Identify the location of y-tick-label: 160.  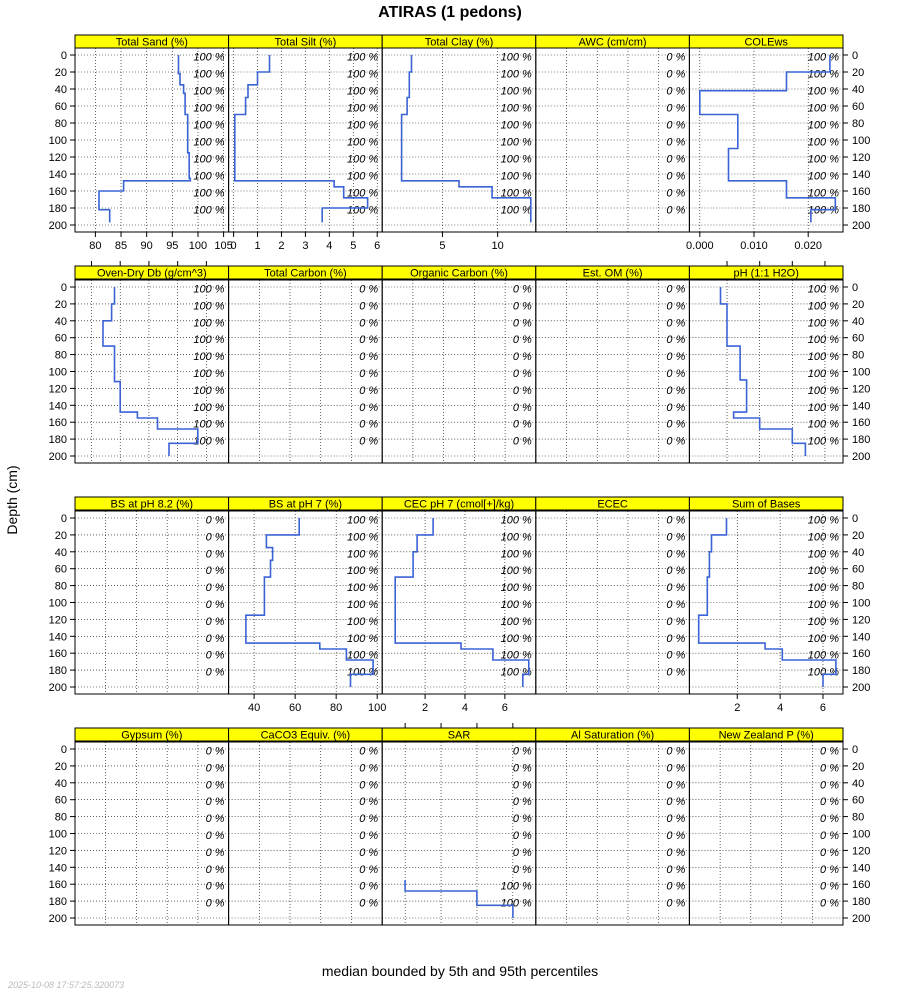
(58, 654).